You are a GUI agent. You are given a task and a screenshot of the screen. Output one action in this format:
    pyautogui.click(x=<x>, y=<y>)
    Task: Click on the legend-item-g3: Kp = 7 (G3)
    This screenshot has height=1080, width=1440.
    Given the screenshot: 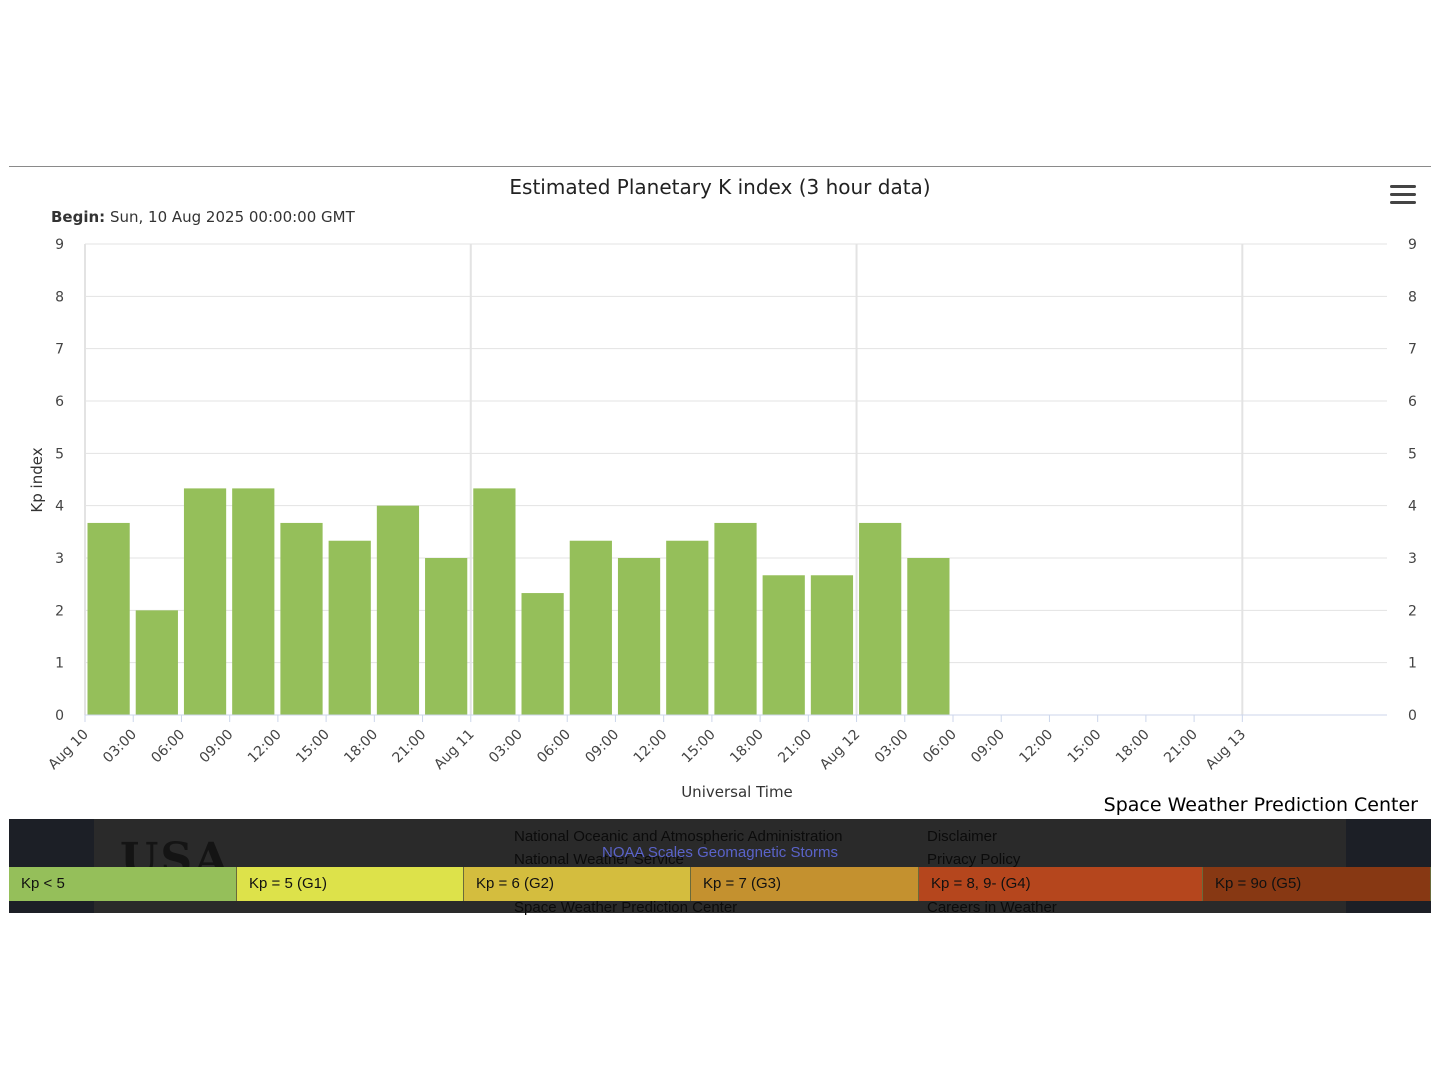 What is the action you would take?
    pyautogui.click(x=805, y=884)
    